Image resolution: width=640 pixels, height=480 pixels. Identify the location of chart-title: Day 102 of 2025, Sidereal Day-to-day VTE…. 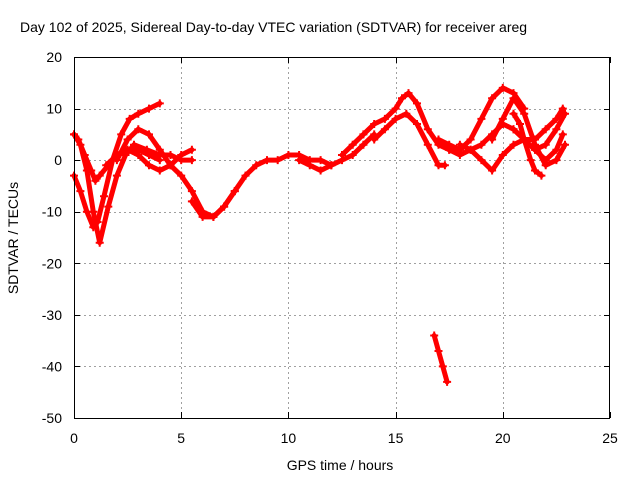
(273, 27).